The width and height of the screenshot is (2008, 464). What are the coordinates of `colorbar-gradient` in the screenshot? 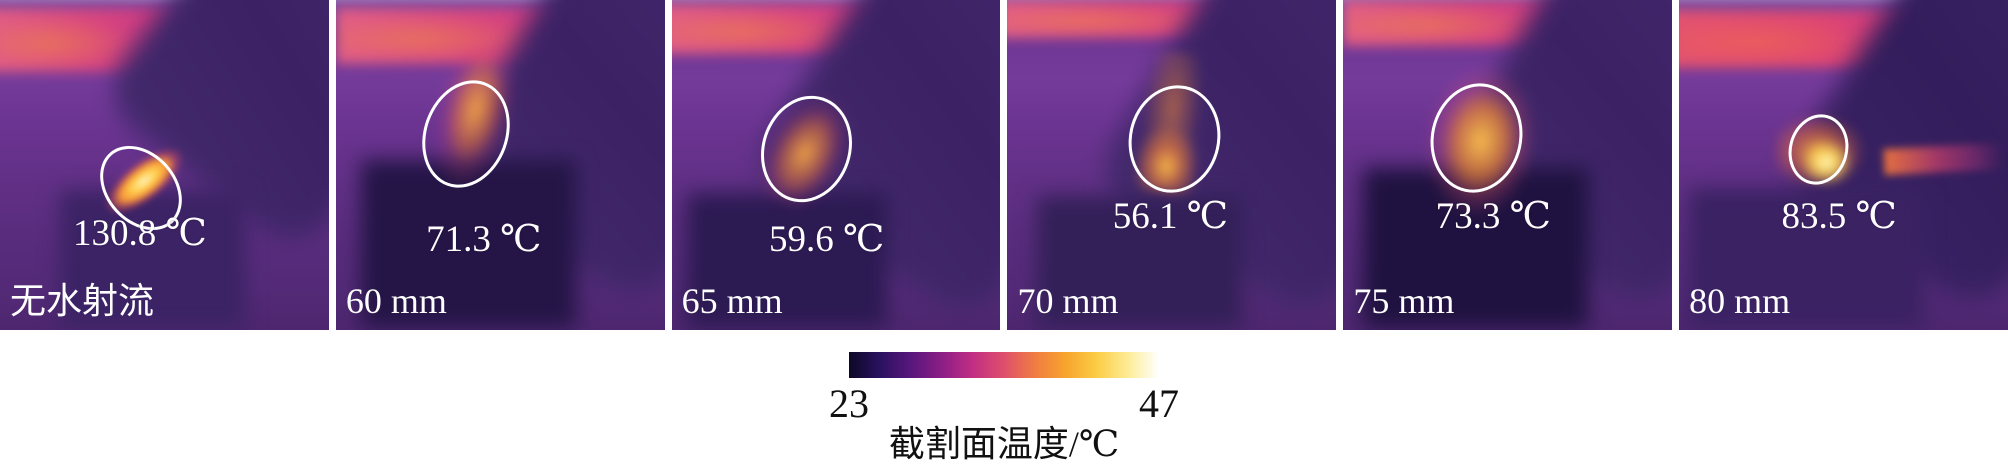 It's located at (1004, 365).